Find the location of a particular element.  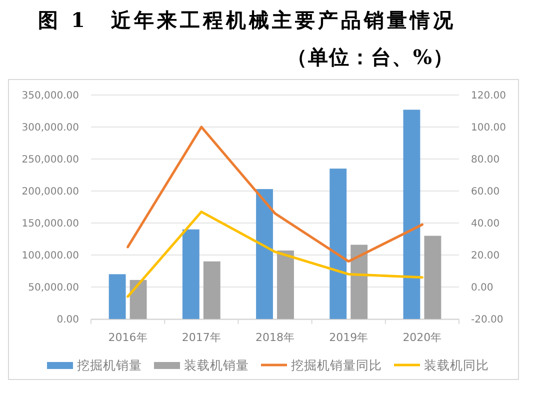

y-tick-label: 100,000.00 is located at coordinates (50, 256).